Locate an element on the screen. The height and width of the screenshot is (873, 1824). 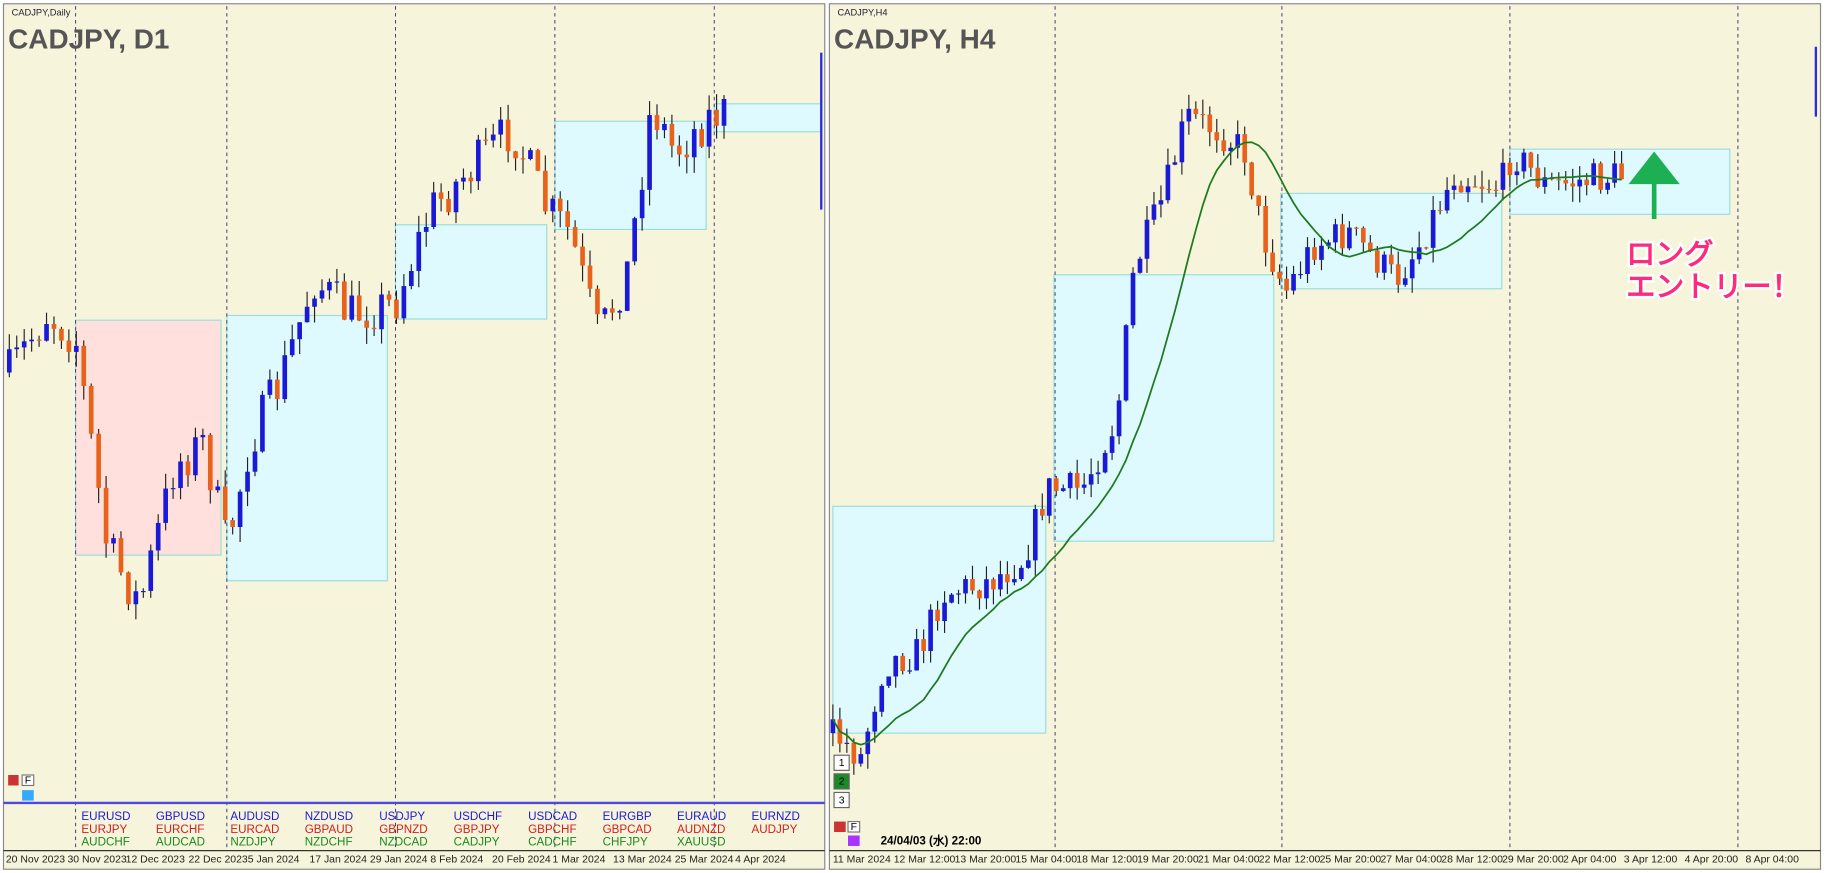
annotation: ロング is located at coordinates (1669, 254).